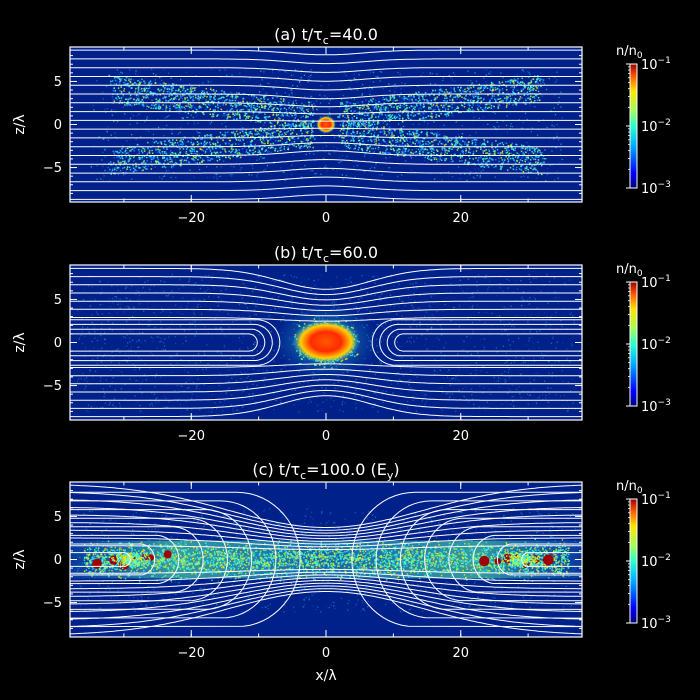 The height and width of the screenshot is (700, 700). I want to click on panel-c-ytick-label: −5, so click(52, 603).